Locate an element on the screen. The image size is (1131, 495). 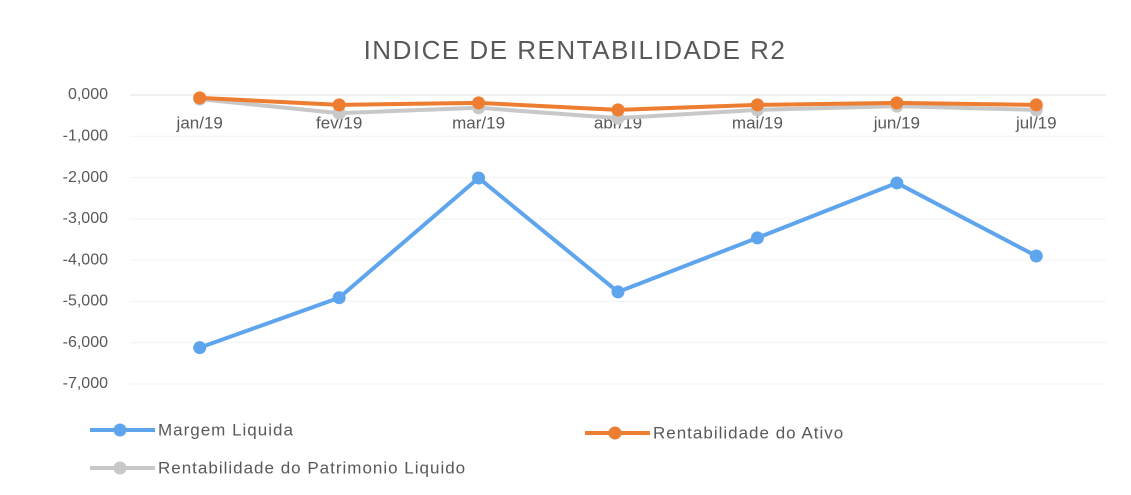
legend-label: Margem Liquida is located at coordinates (226, 429).